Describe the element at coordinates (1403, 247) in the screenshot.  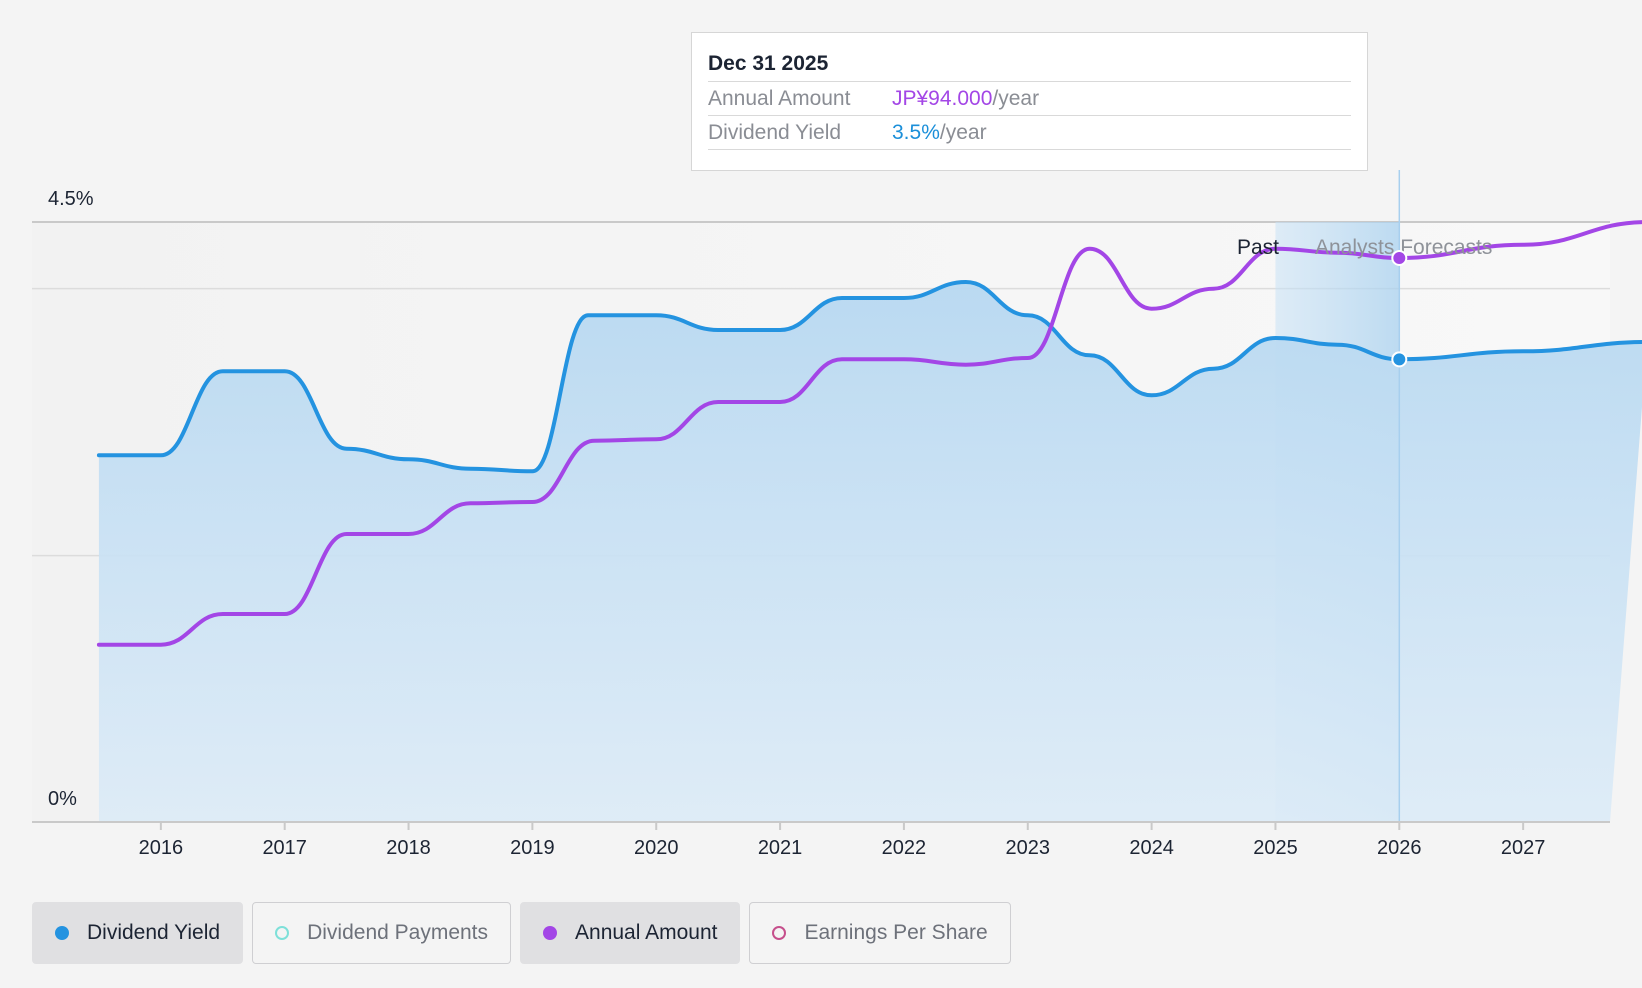
I see `forecast-zone-label: Analysts Forecasts` at that location.